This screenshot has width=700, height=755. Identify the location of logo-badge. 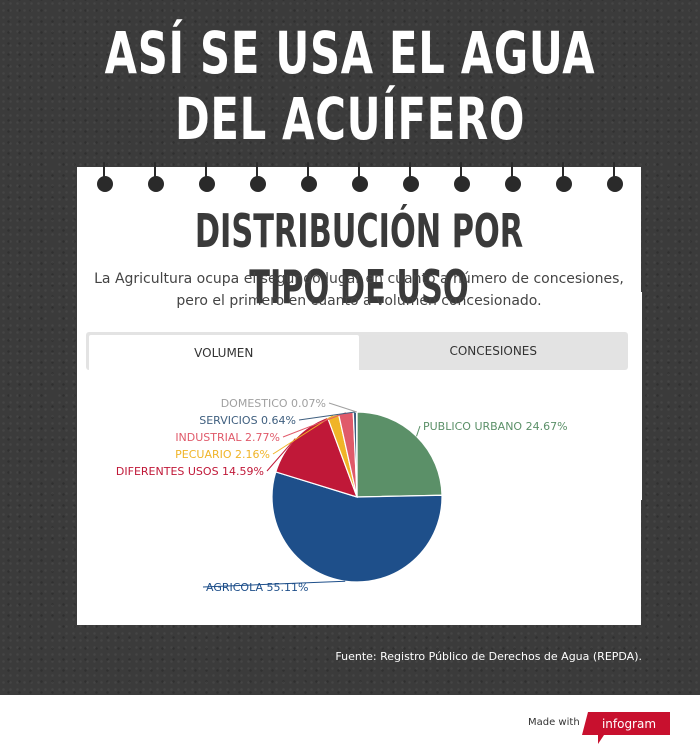
(626, 728).